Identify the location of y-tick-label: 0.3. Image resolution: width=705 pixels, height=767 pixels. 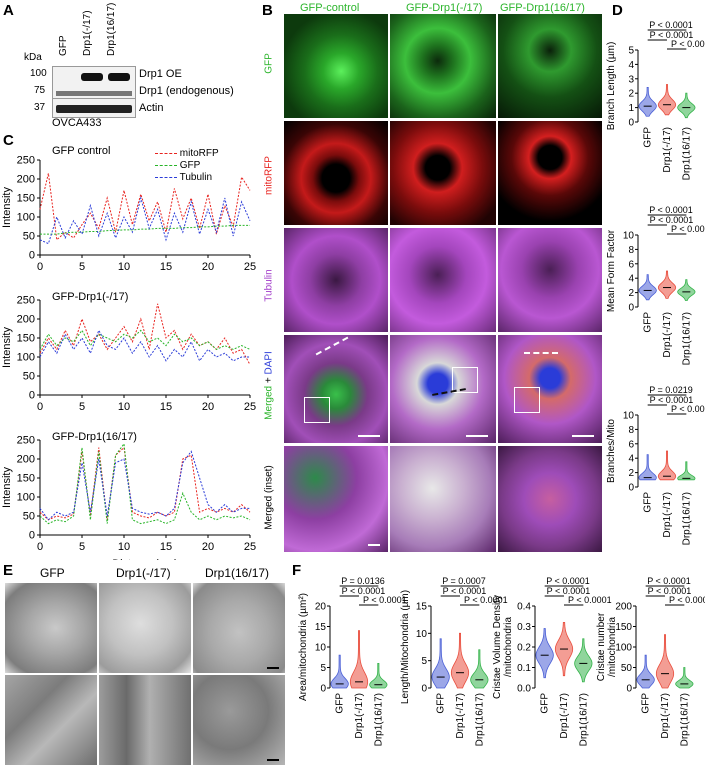
(524, 627).